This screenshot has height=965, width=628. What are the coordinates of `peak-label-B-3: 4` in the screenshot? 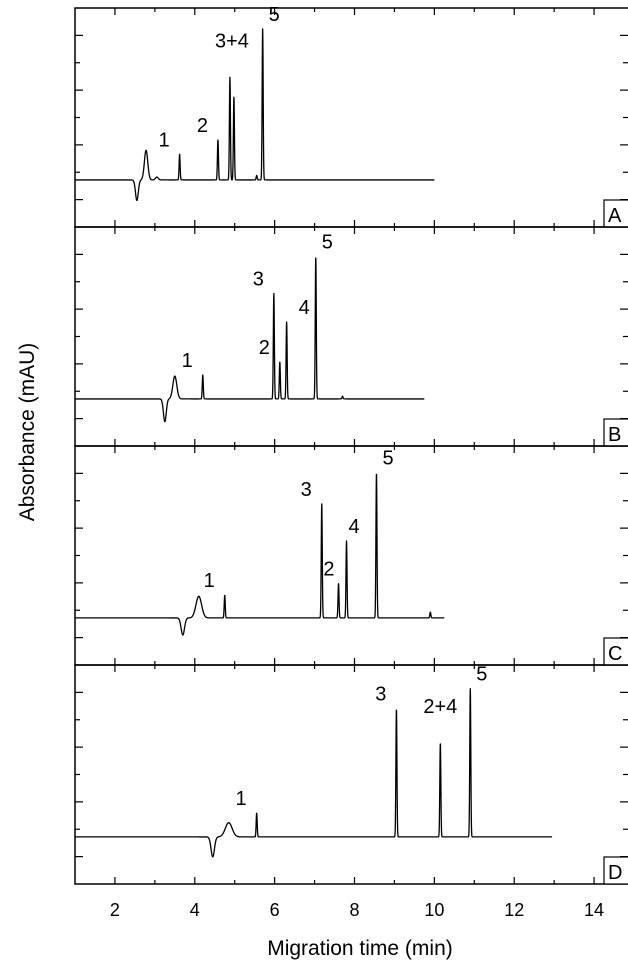 It's located at (304, 308).